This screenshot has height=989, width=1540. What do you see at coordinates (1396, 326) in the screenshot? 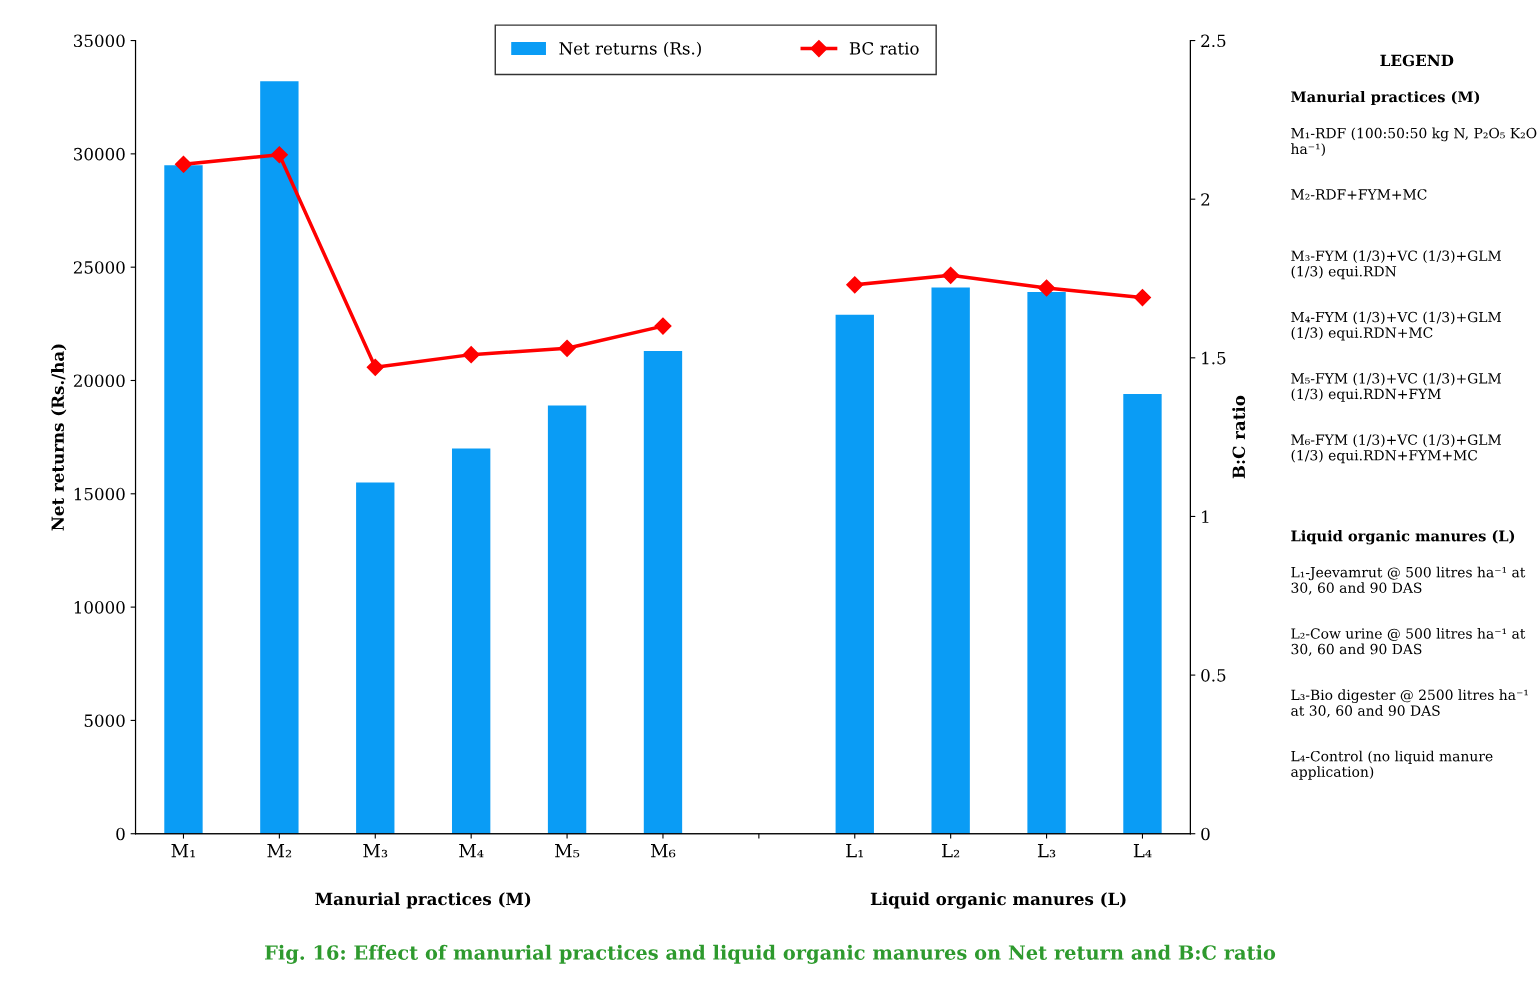
I see `text: M₄-FYM (1/3)+VC (1/3)+GLM (1/3) equi.RDN+MC` at bounding box center [1396, 326].